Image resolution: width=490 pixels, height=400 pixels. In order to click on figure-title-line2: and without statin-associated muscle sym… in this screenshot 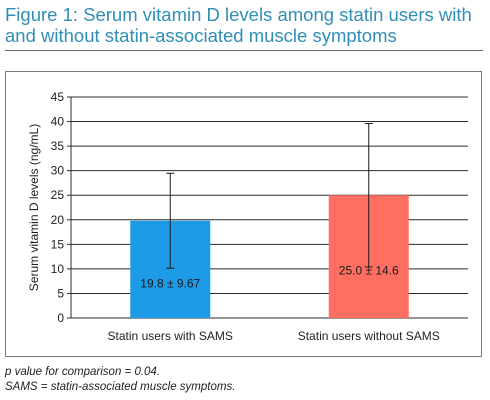, I will do `click(201, 35)`.